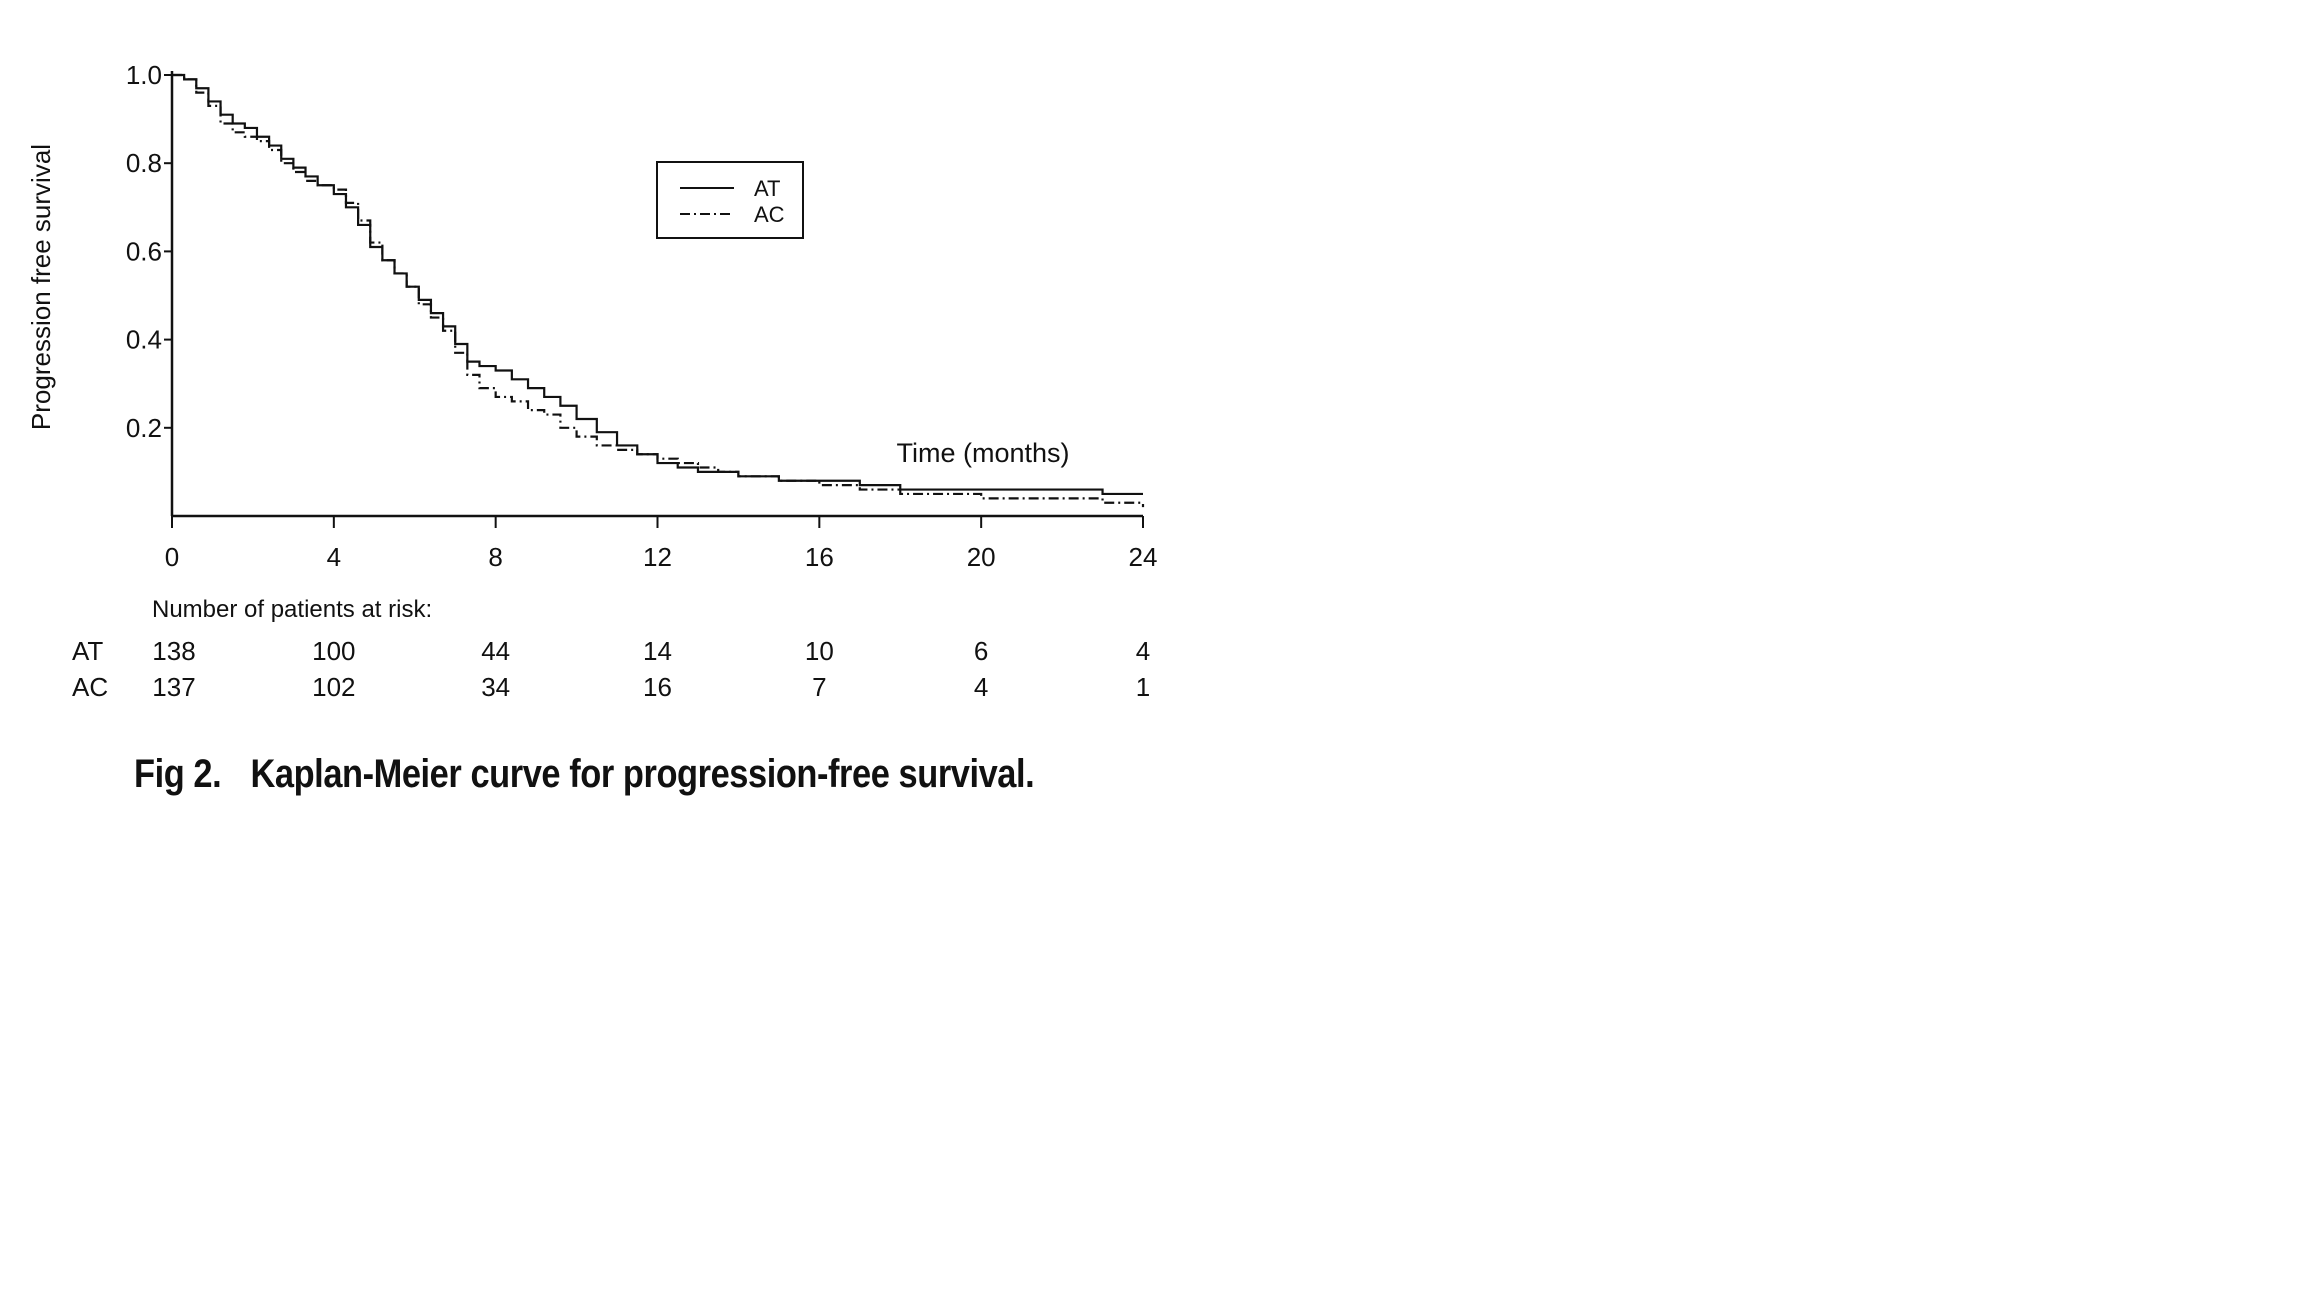 This screenshot has height=1296, width=2304. I want to click on caption-label: Fig 2., so click(178, 774).